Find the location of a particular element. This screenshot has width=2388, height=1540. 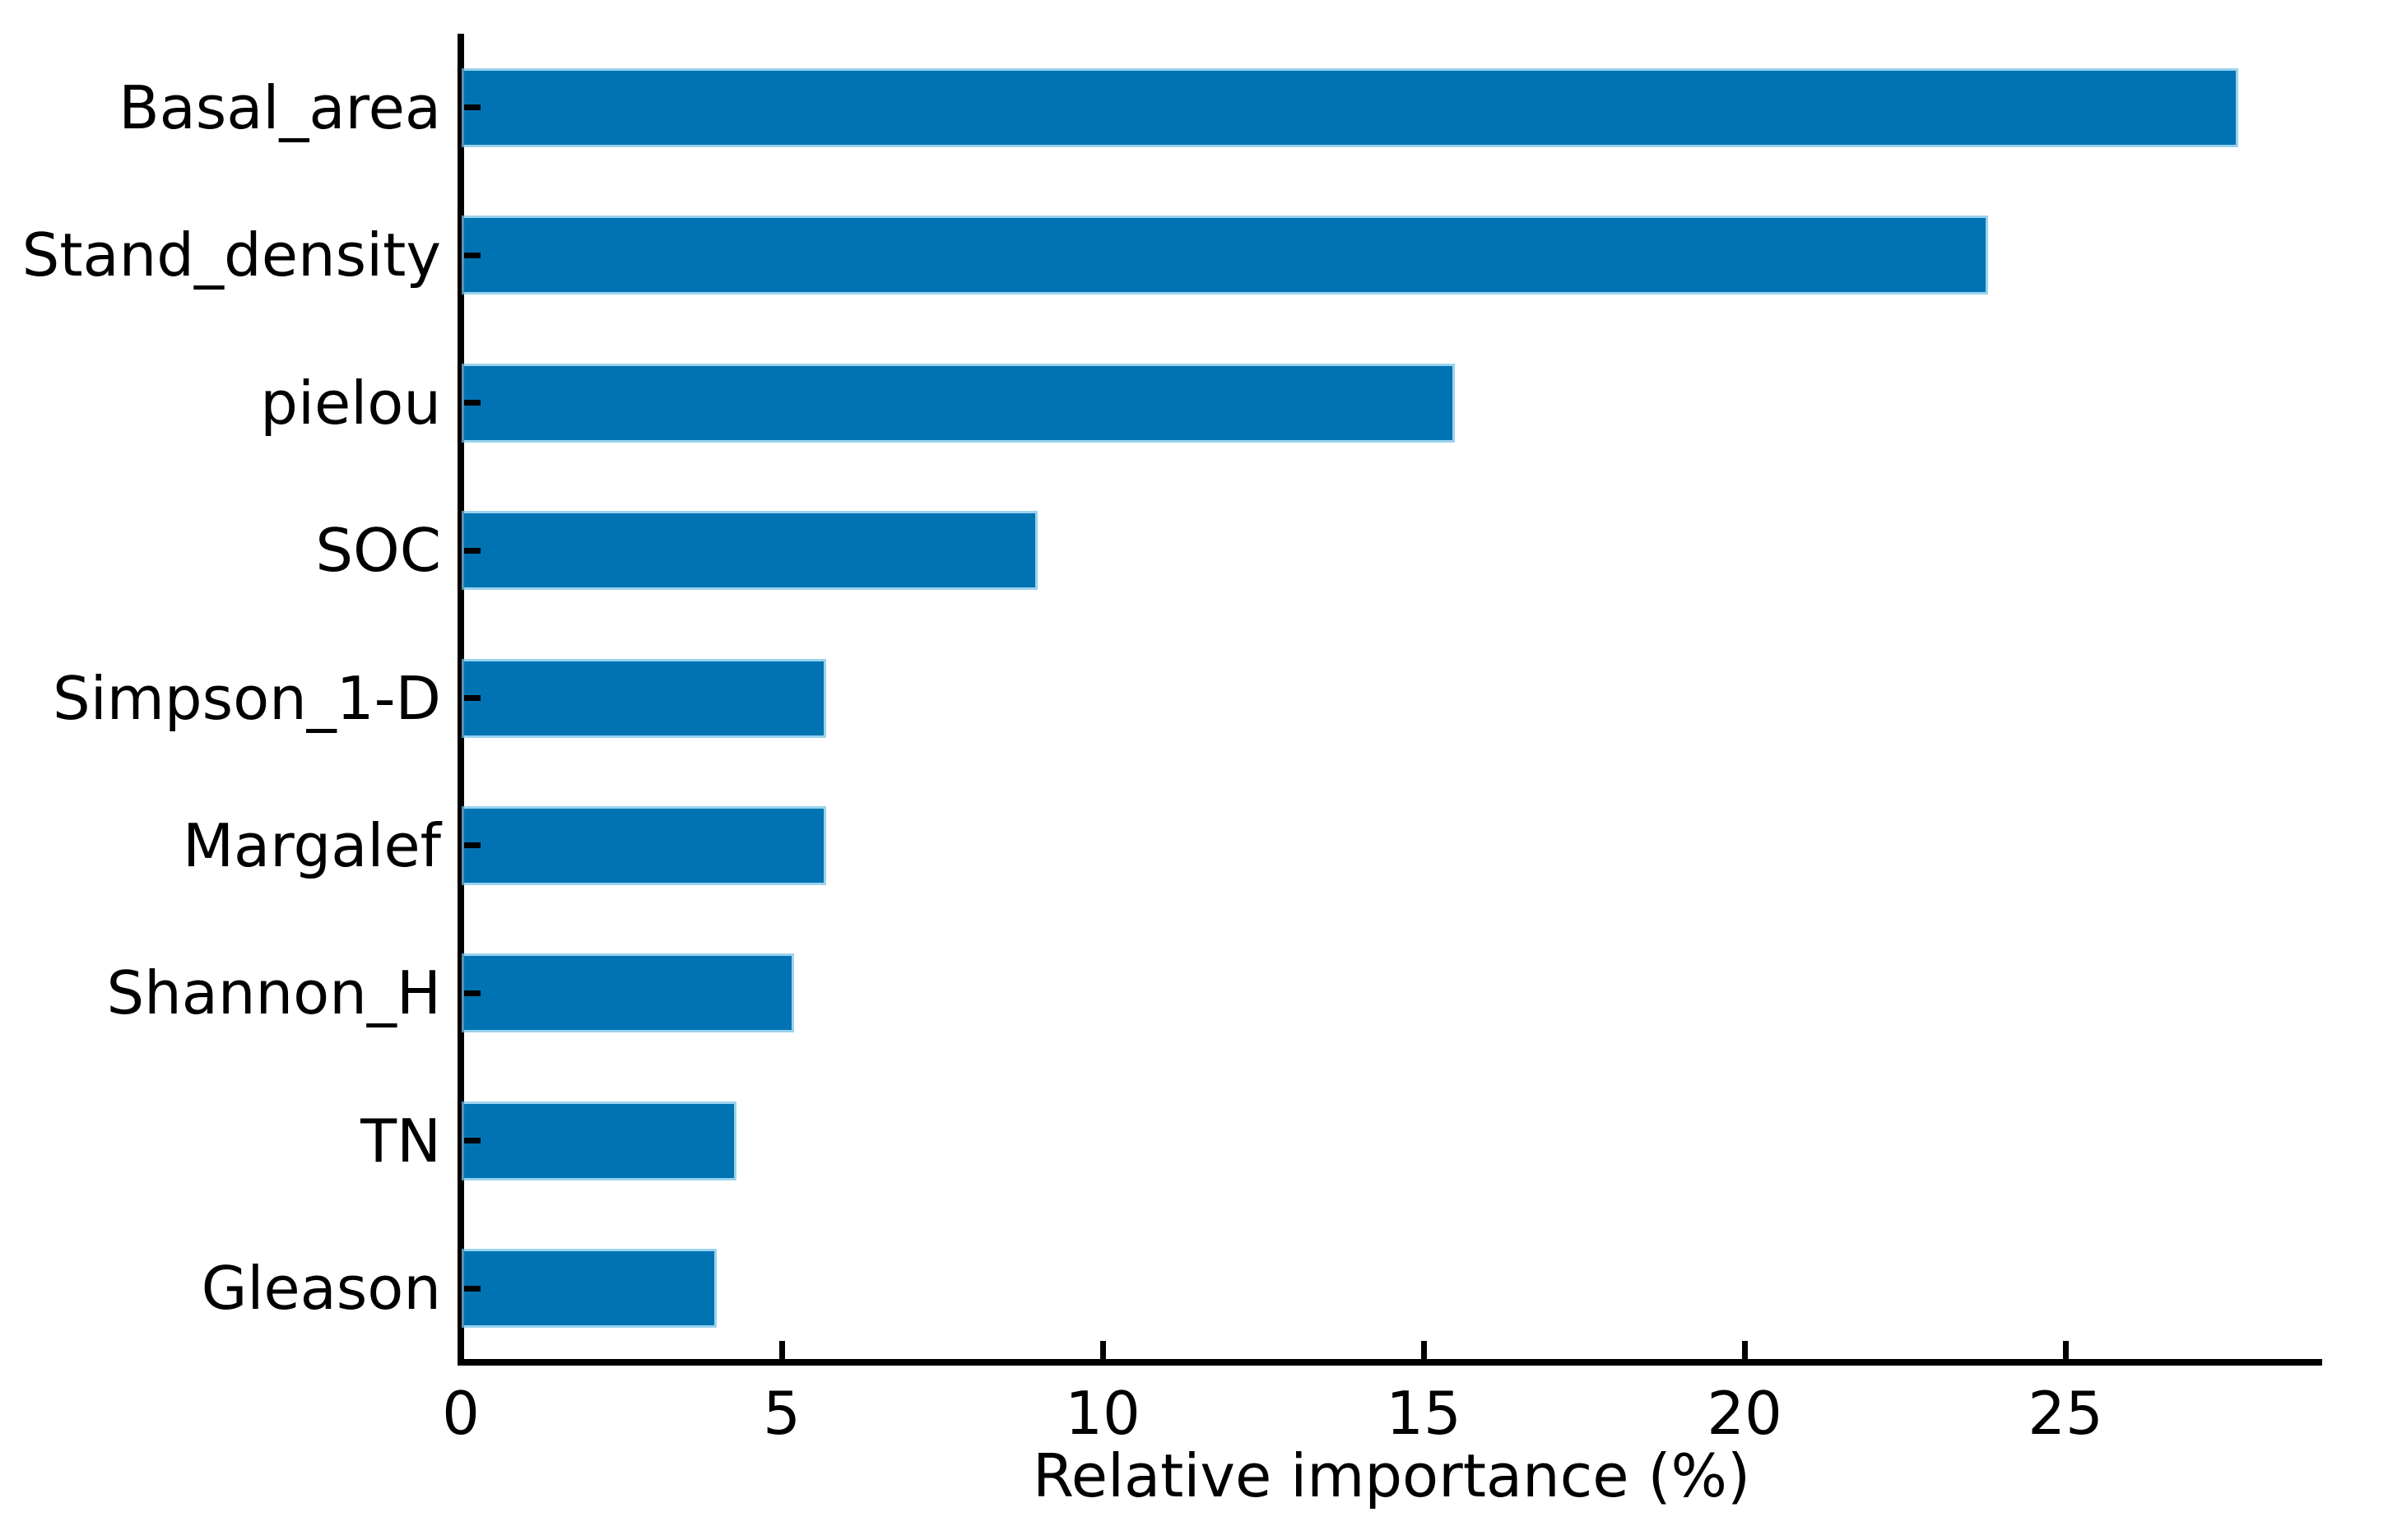

x-tick-label: 5 is located at coordinates (782, 1413).